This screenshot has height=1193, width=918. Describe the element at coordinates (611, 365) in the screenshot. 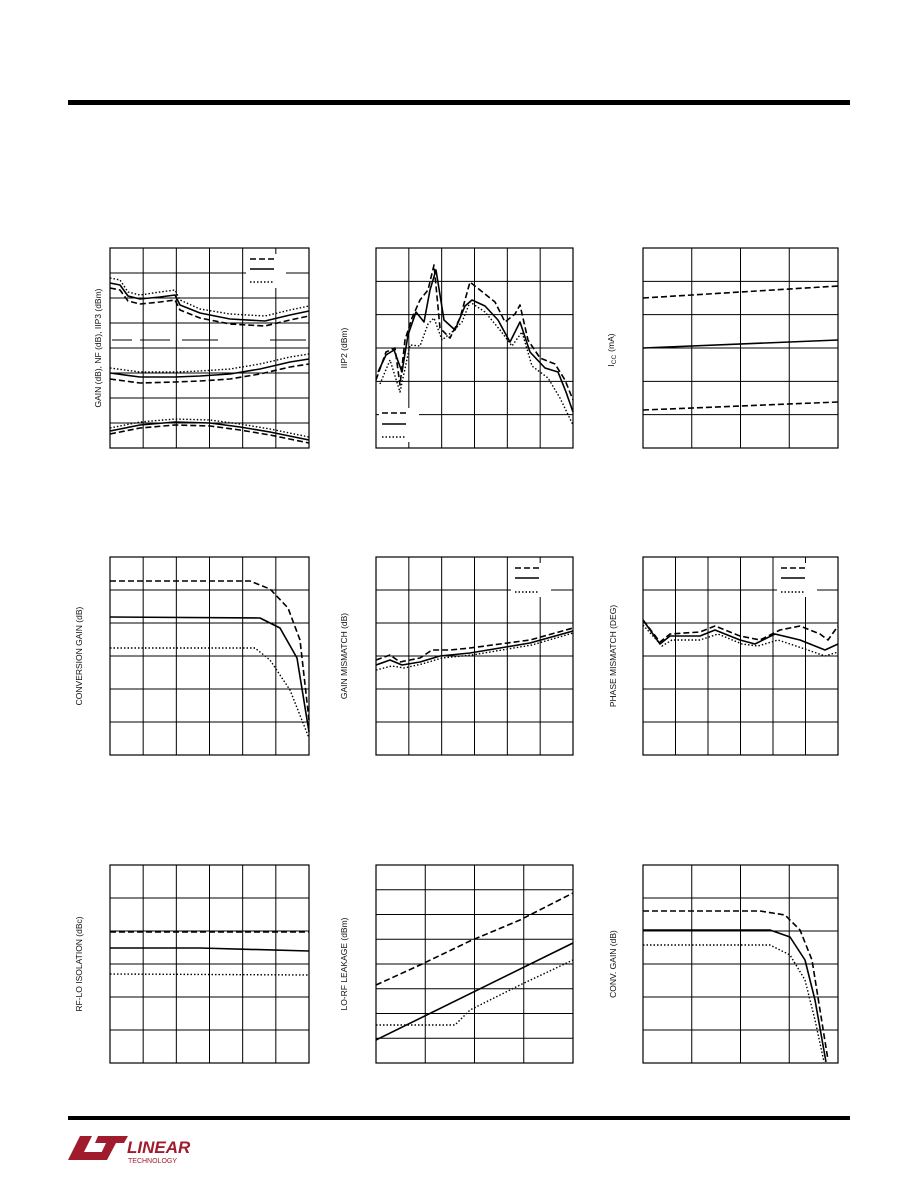

I see `label-part: I` at that location.